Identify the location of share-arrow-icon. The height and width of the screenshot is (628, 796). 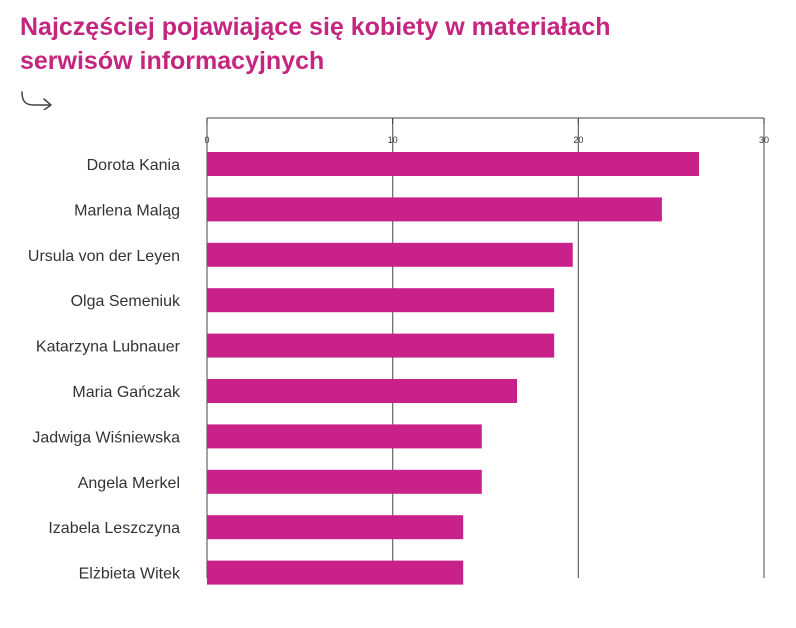
(37, 100).